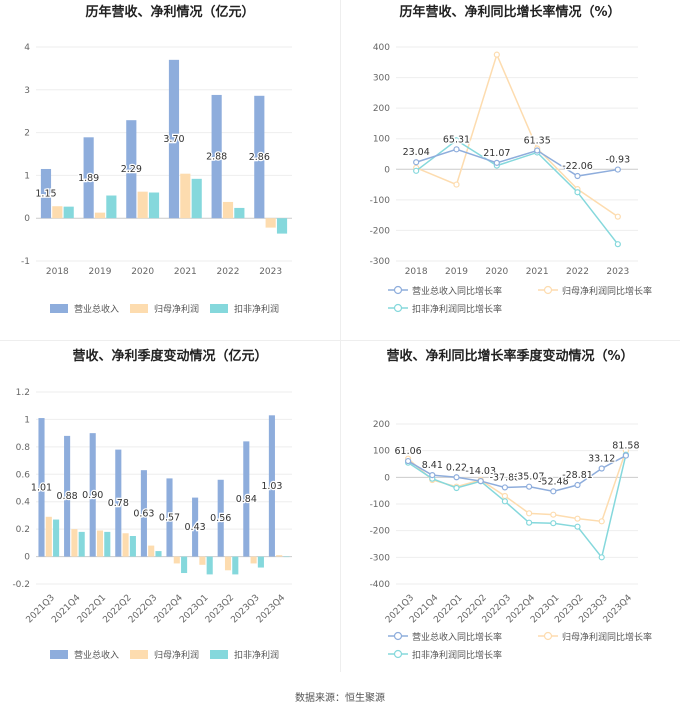  What do you see at coordinates (537, 272) in the screenshot?
I see `x-tick-label: 2021` at bounding box center [537, 272].